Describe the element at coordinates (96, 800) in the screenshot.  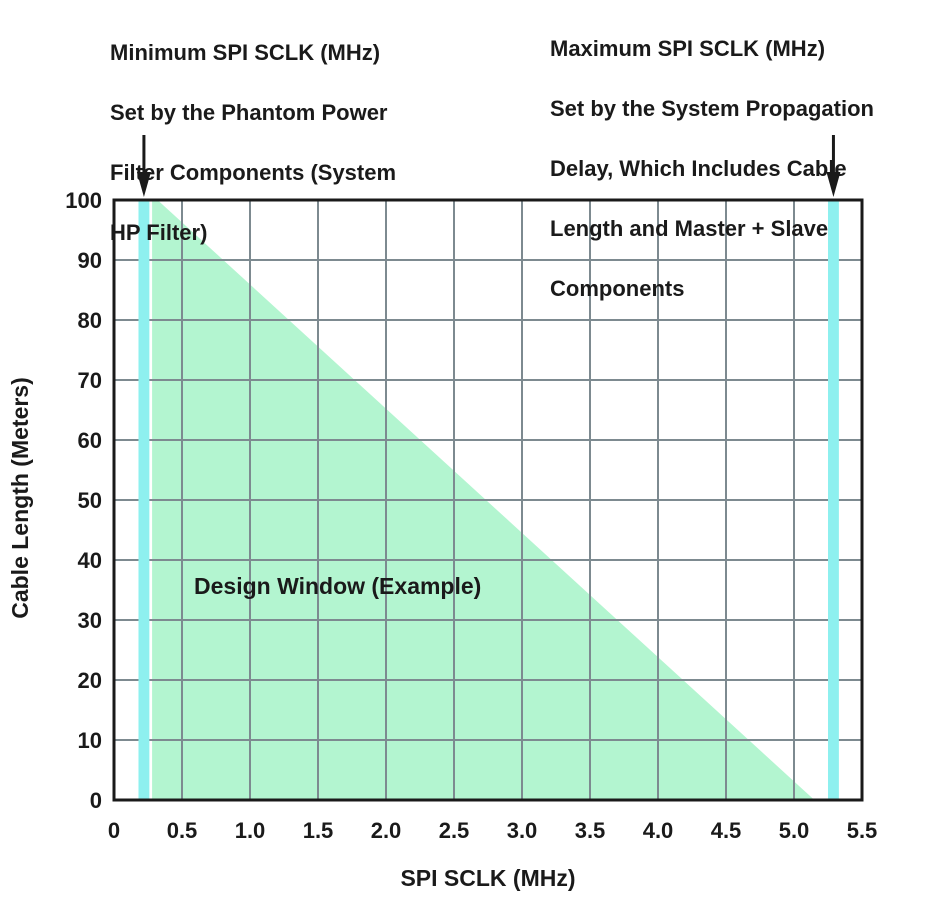
I see `y-tick-label: 0` at that location.